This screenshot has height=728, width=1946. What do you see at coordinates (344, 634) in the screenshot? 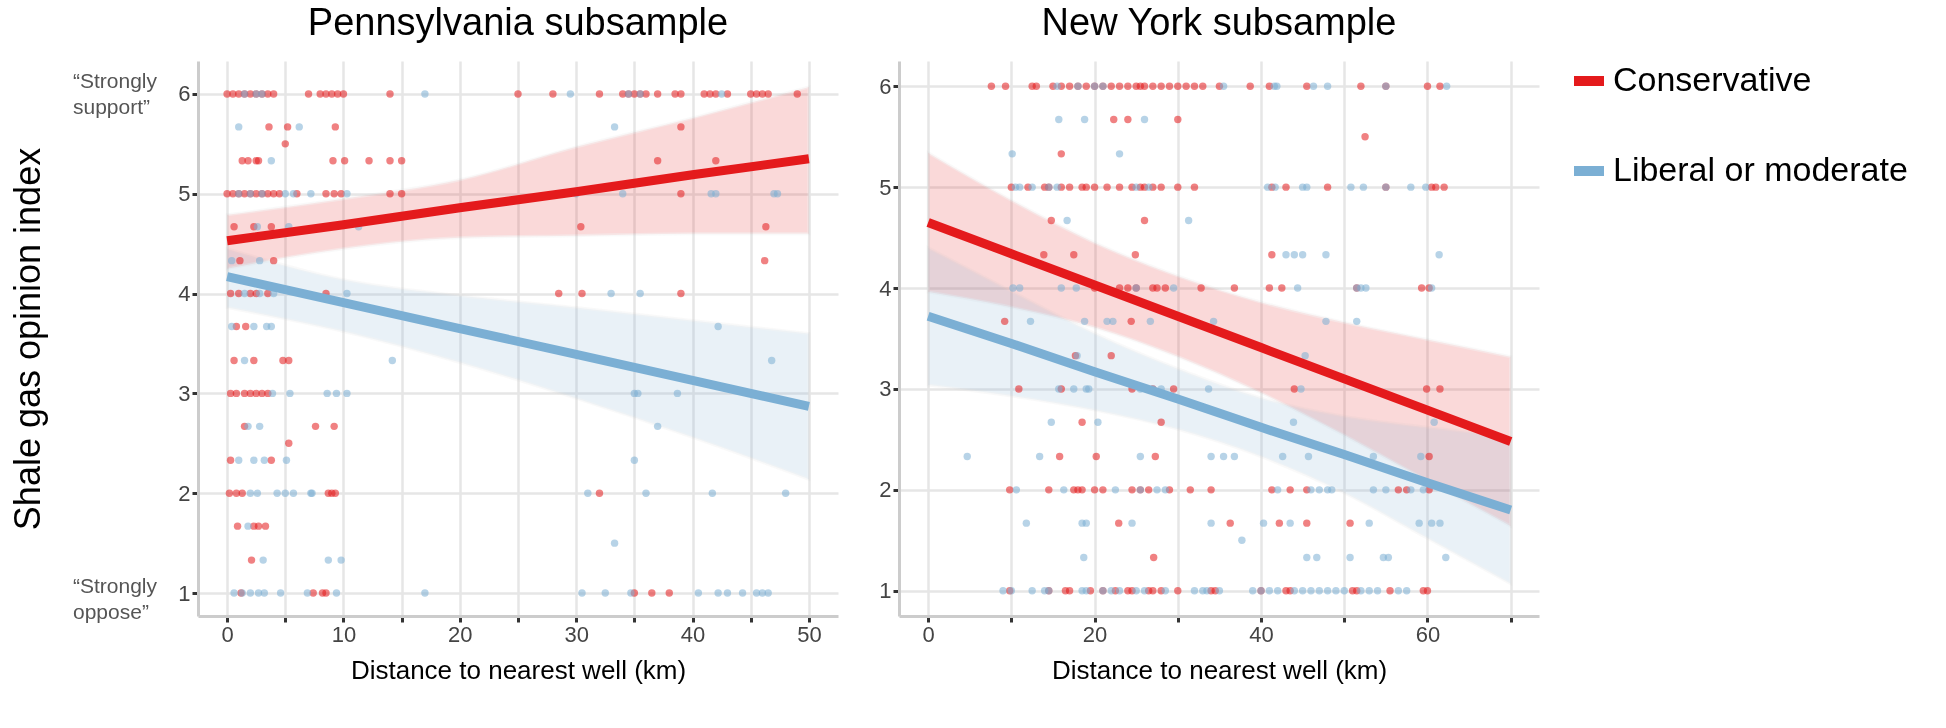
I see `x-tick-label: 10` at bounding box center [344, 634].